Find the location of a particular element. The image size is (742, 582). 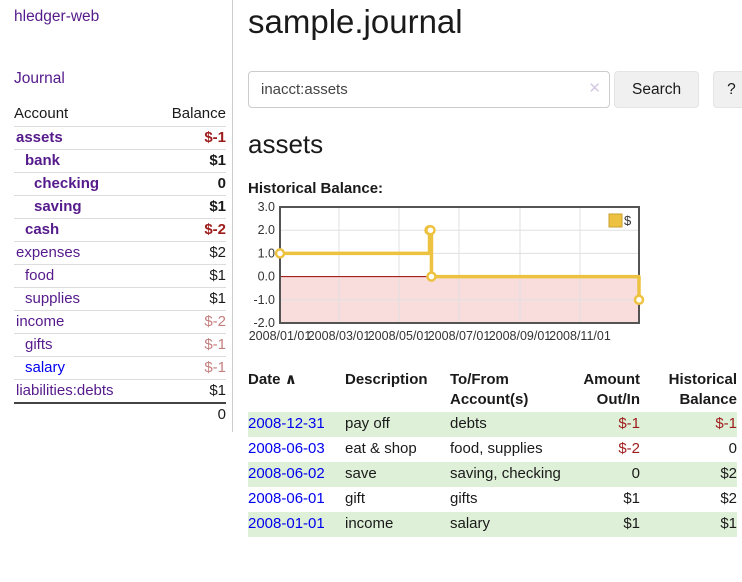

transaction-accounts: debts is located at coordinates (468, 423).